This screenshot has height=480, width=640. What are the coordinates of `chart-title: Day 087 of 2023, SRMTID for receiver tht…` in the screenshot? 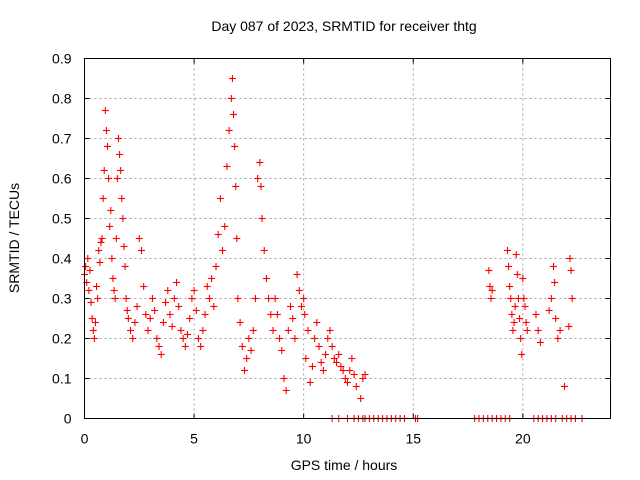 It's located at (343, 26).